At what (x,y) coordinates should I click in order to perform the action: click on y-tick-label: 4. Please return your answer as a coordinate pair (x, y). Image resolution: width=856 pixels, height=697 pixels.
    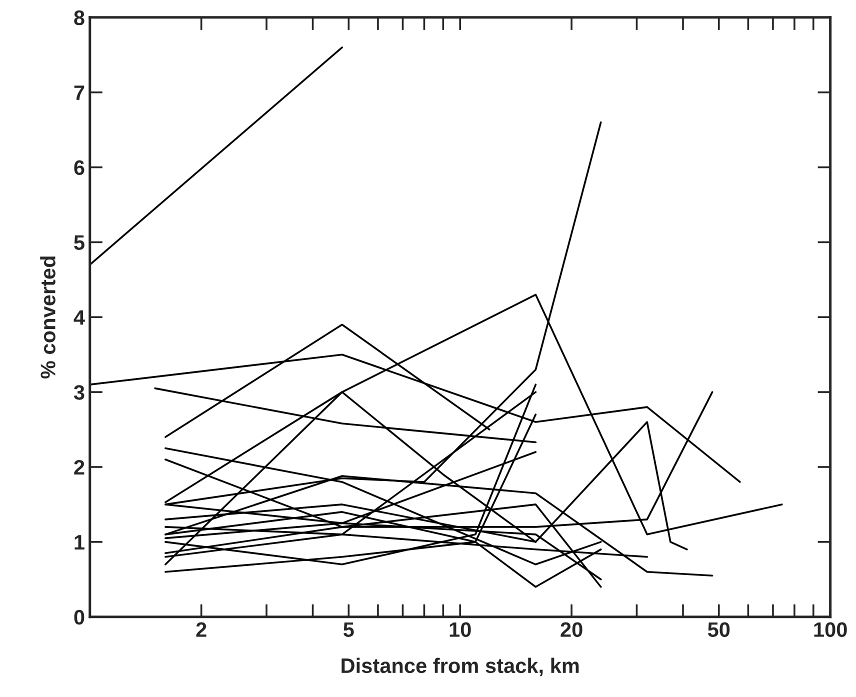
    Looking at the image, I should click on (79, 317).